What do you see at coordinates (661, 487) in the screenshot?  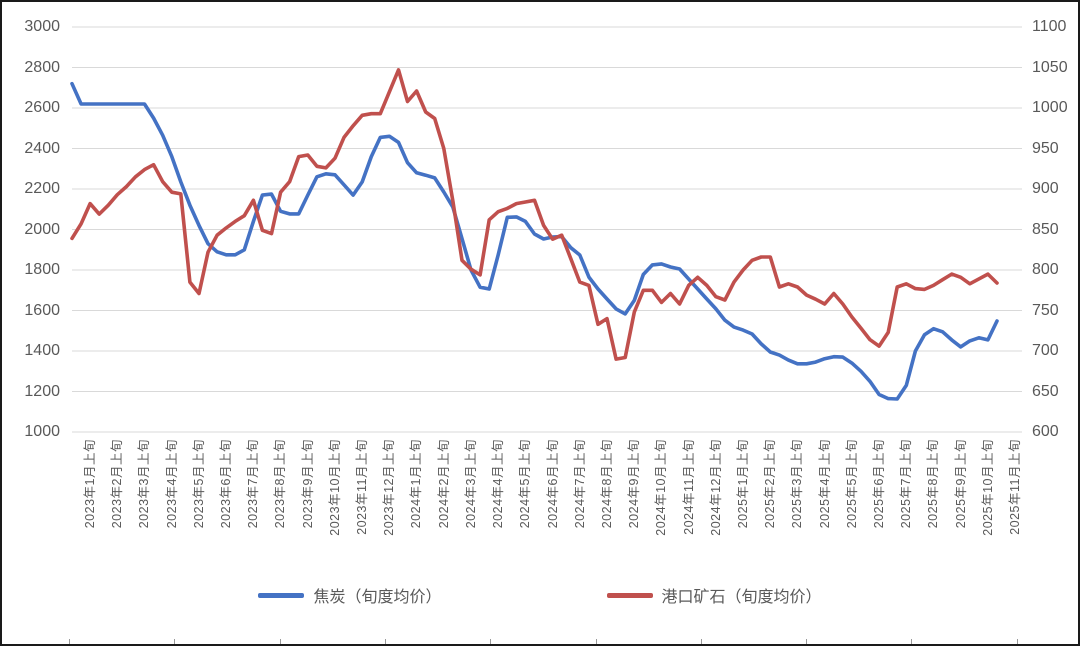 I see `x-axis-label: 2024年10月上旬` at bounding box center [661, 487].